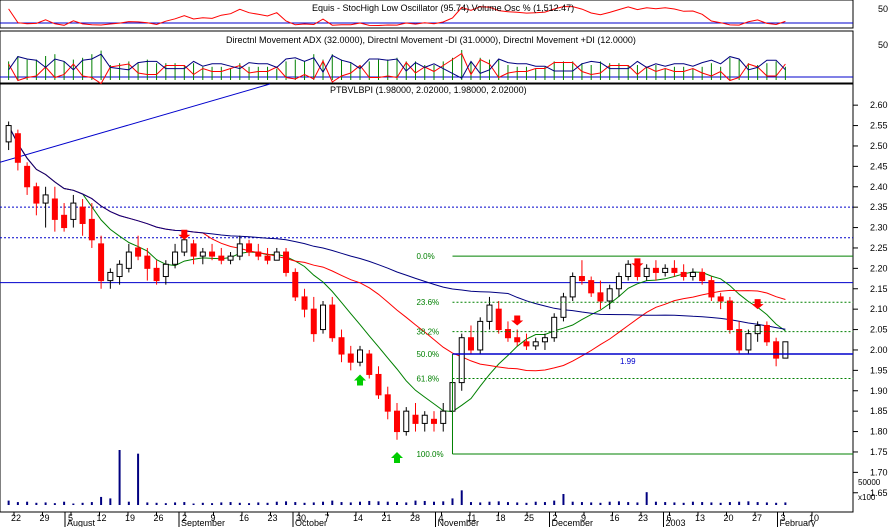  Describe the element at coordinates (879, 105) in the screenshot. I see `price-tick-label: 2.60` at that location.